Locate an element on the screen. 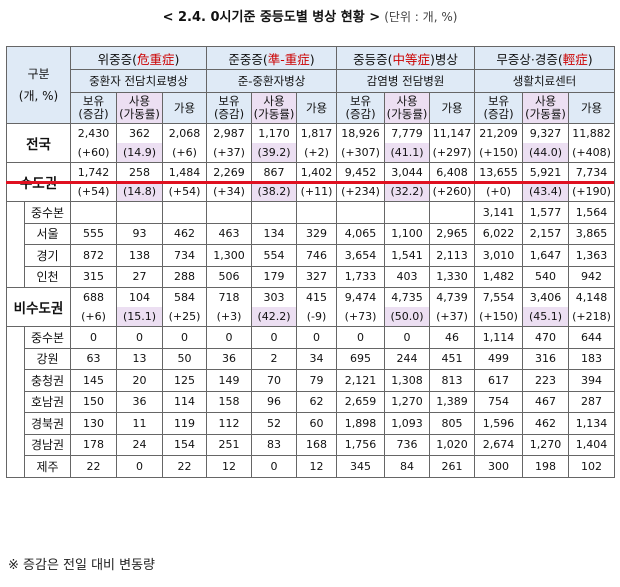 The height and width of the screenshot is (587, 620). subregion-name: 중수본 is located at coordinates (47, 337).